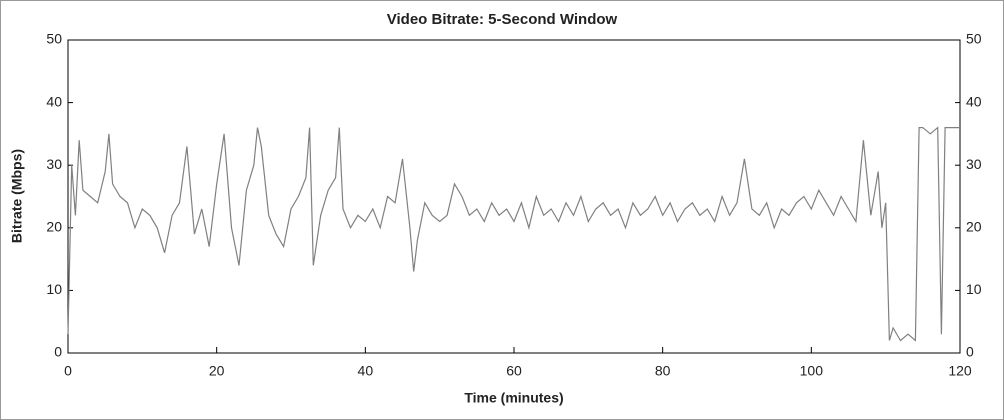 Image resolution: width=1004 pixels, height=420 pixels. I want to click on y-tick-label: 30, so click(54, 164).